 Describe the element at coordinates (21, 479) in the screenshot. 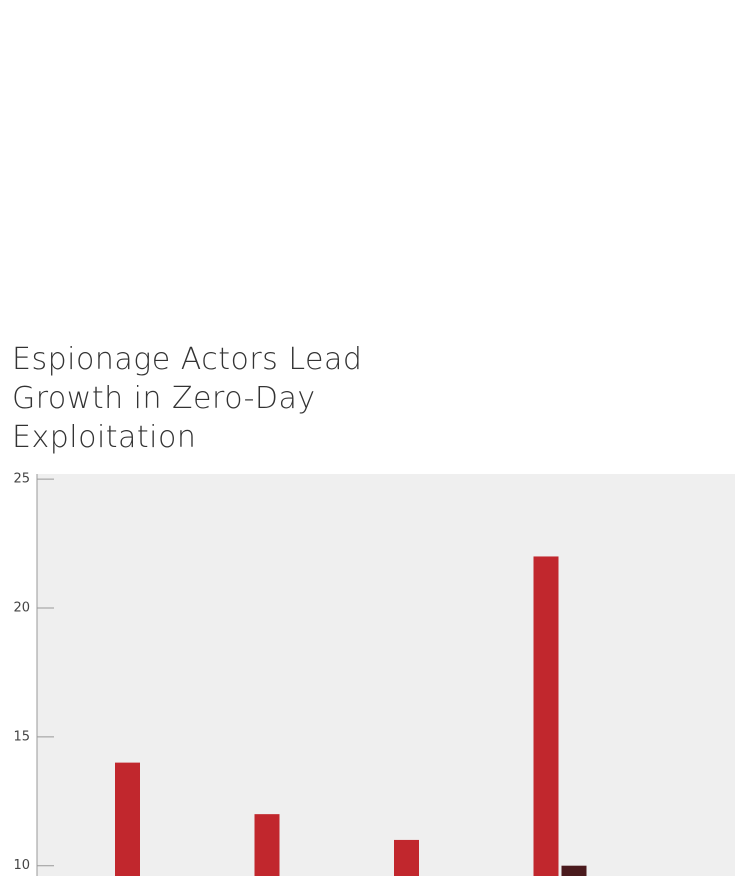

I see `y-tick-label: 25` at that location.